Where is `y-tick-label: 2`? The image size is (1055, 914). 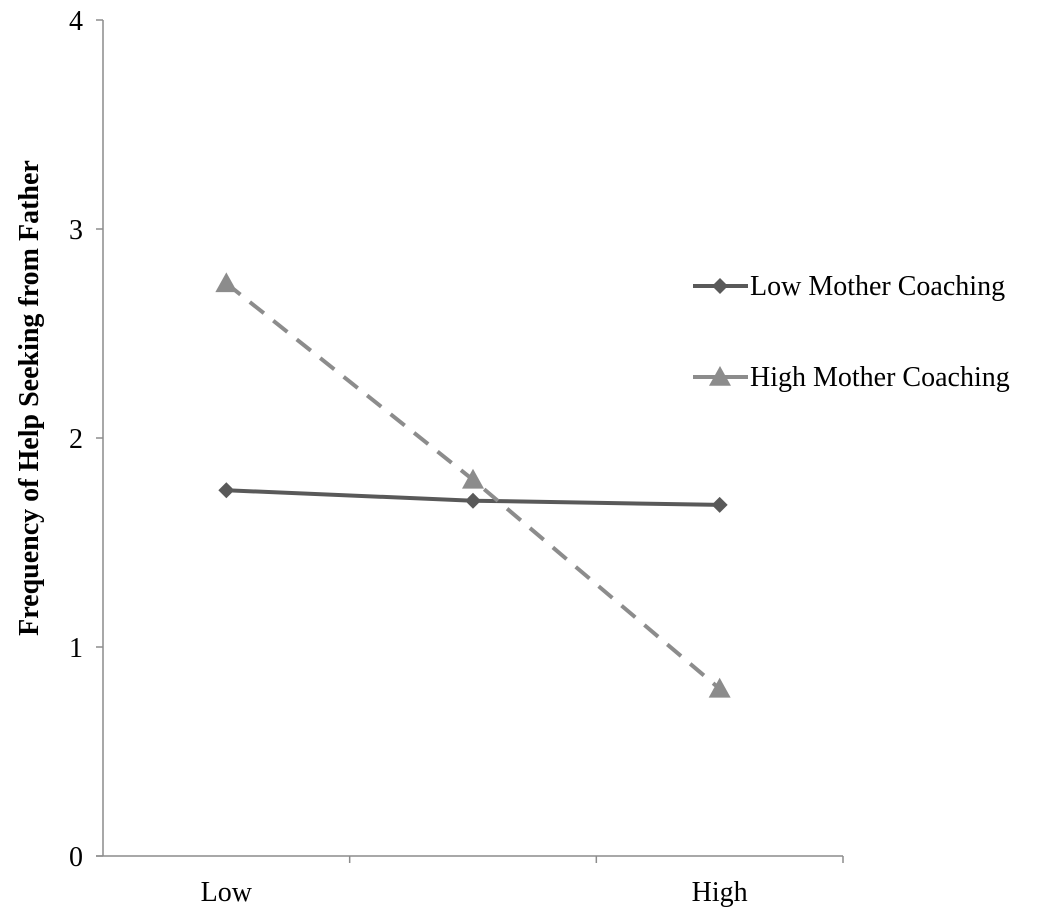
y-tick-label: 2 is located at coordinates (76, 439).